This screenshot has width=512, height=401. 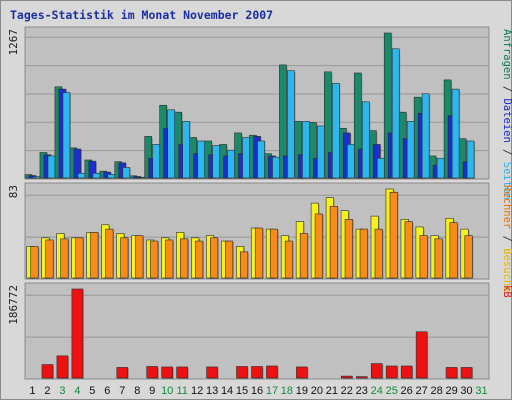 I want to click on day-label-16: 16, so click(x=257, y=391).